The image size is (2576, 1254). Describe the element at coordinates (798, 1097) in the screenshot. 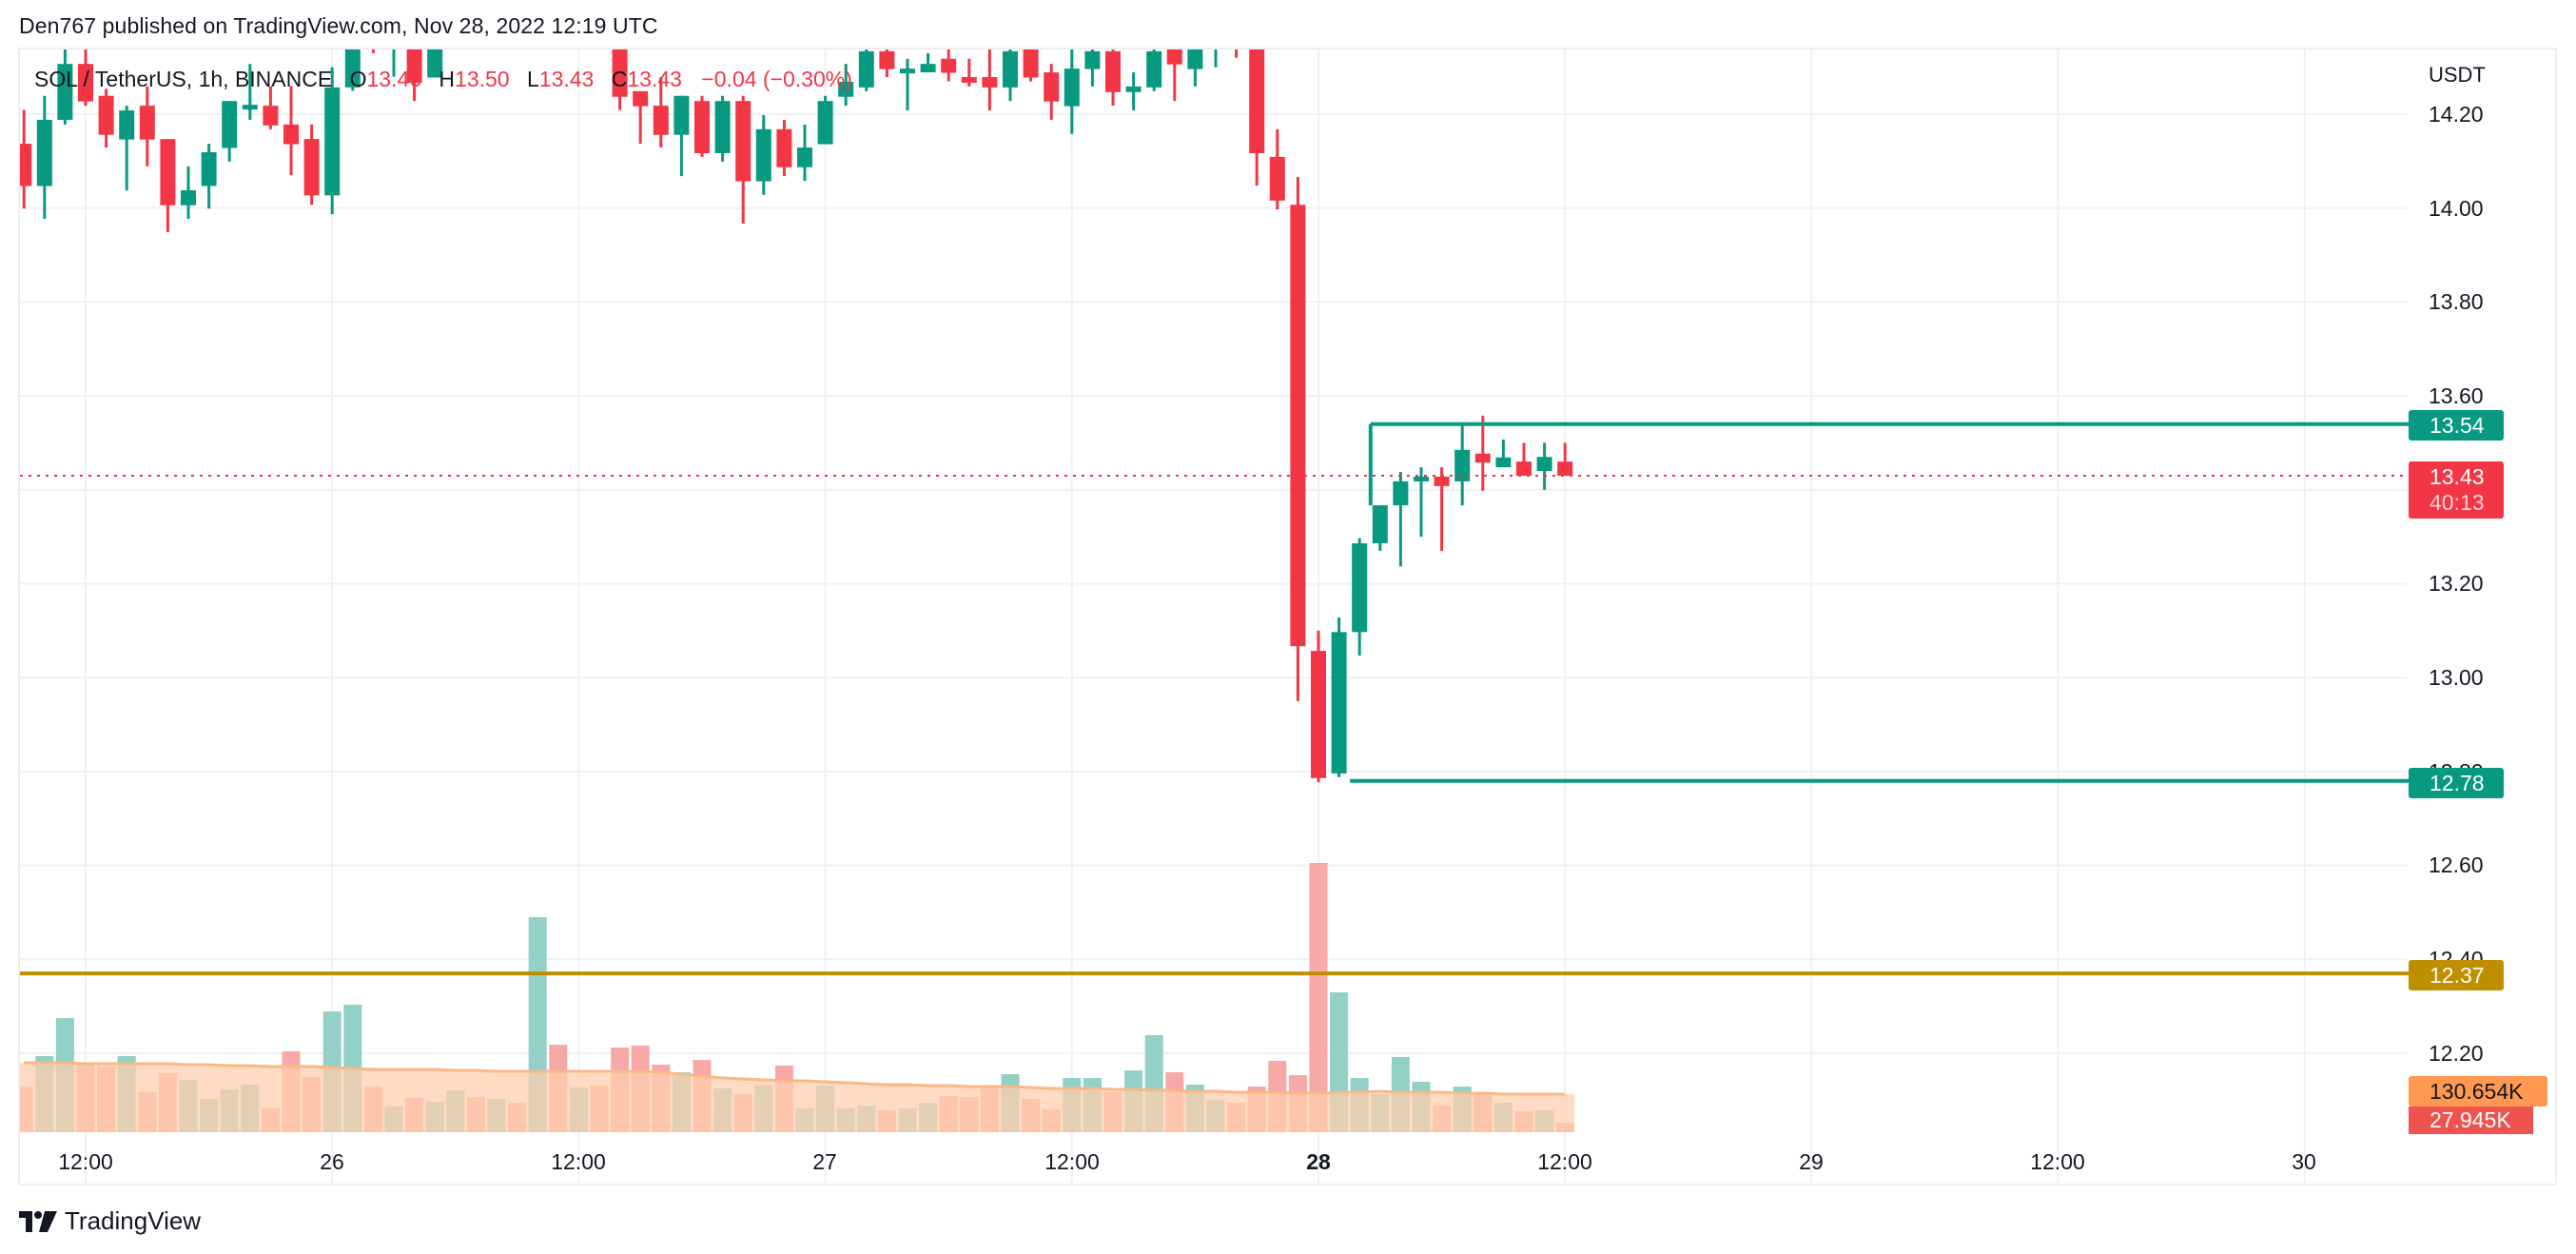

I see `volume-ma-area` at that location.